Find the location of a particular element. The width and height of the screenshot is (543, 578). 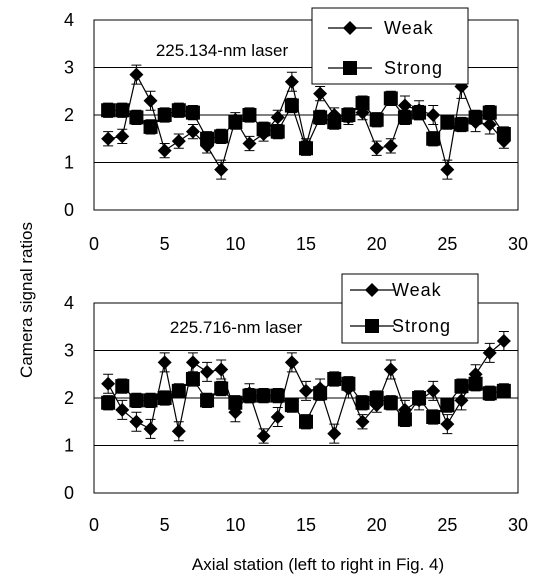

y-tick-label: 0 is located at coordinates (69, 493).